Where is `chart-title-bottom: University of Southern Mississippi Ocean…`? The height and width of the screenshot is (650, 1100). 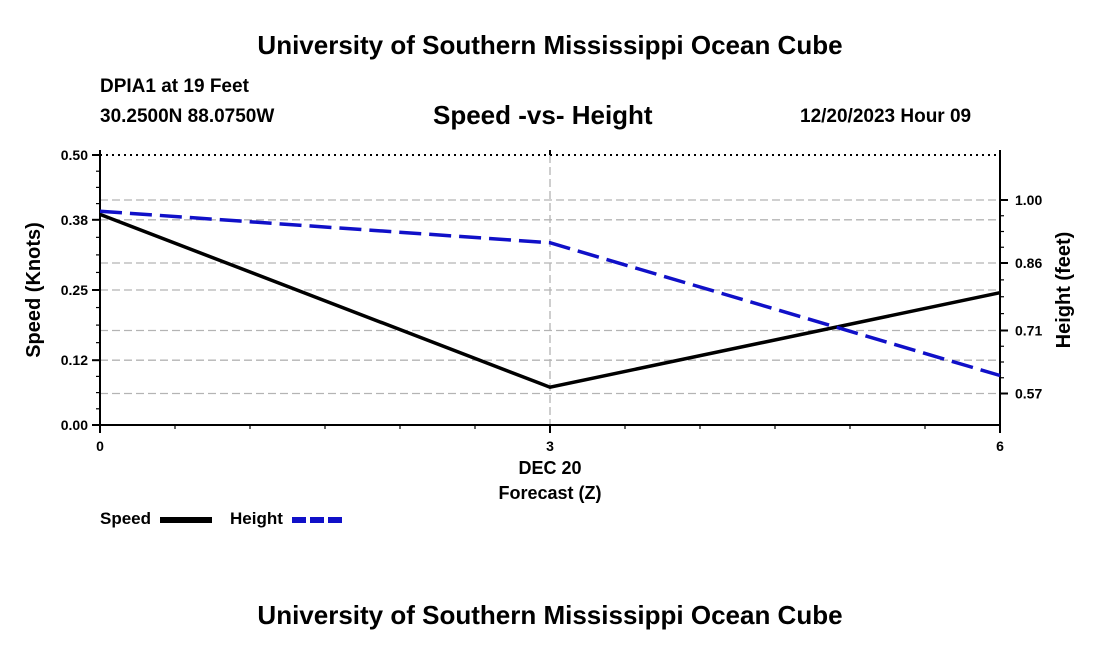 chart-title-bottom: University of Southern Mississippi Ocean… is located at coordinates (550, 615).